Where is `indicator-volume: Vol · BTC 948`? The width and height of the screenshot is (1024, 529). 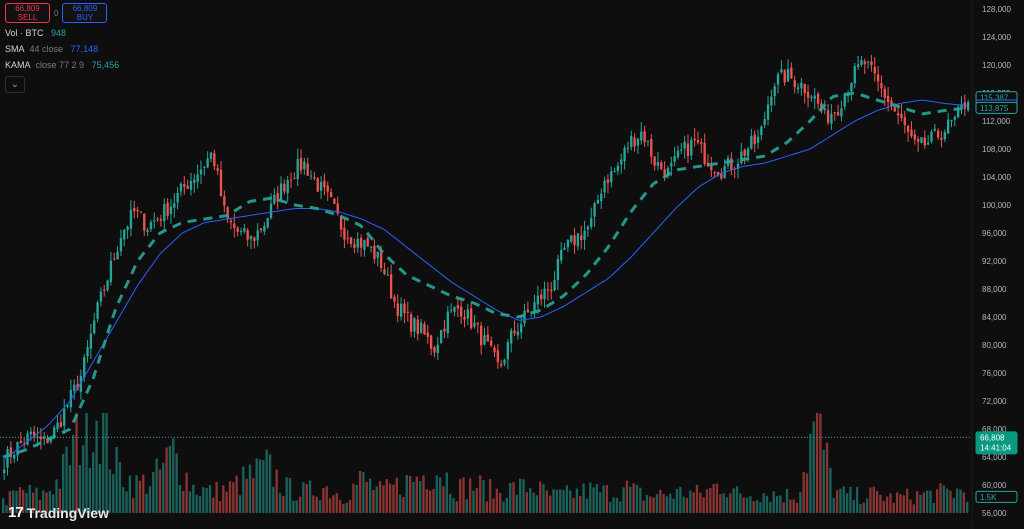
indicator-volume: Vol · BTC 948 is located at coordinates (62, 33).